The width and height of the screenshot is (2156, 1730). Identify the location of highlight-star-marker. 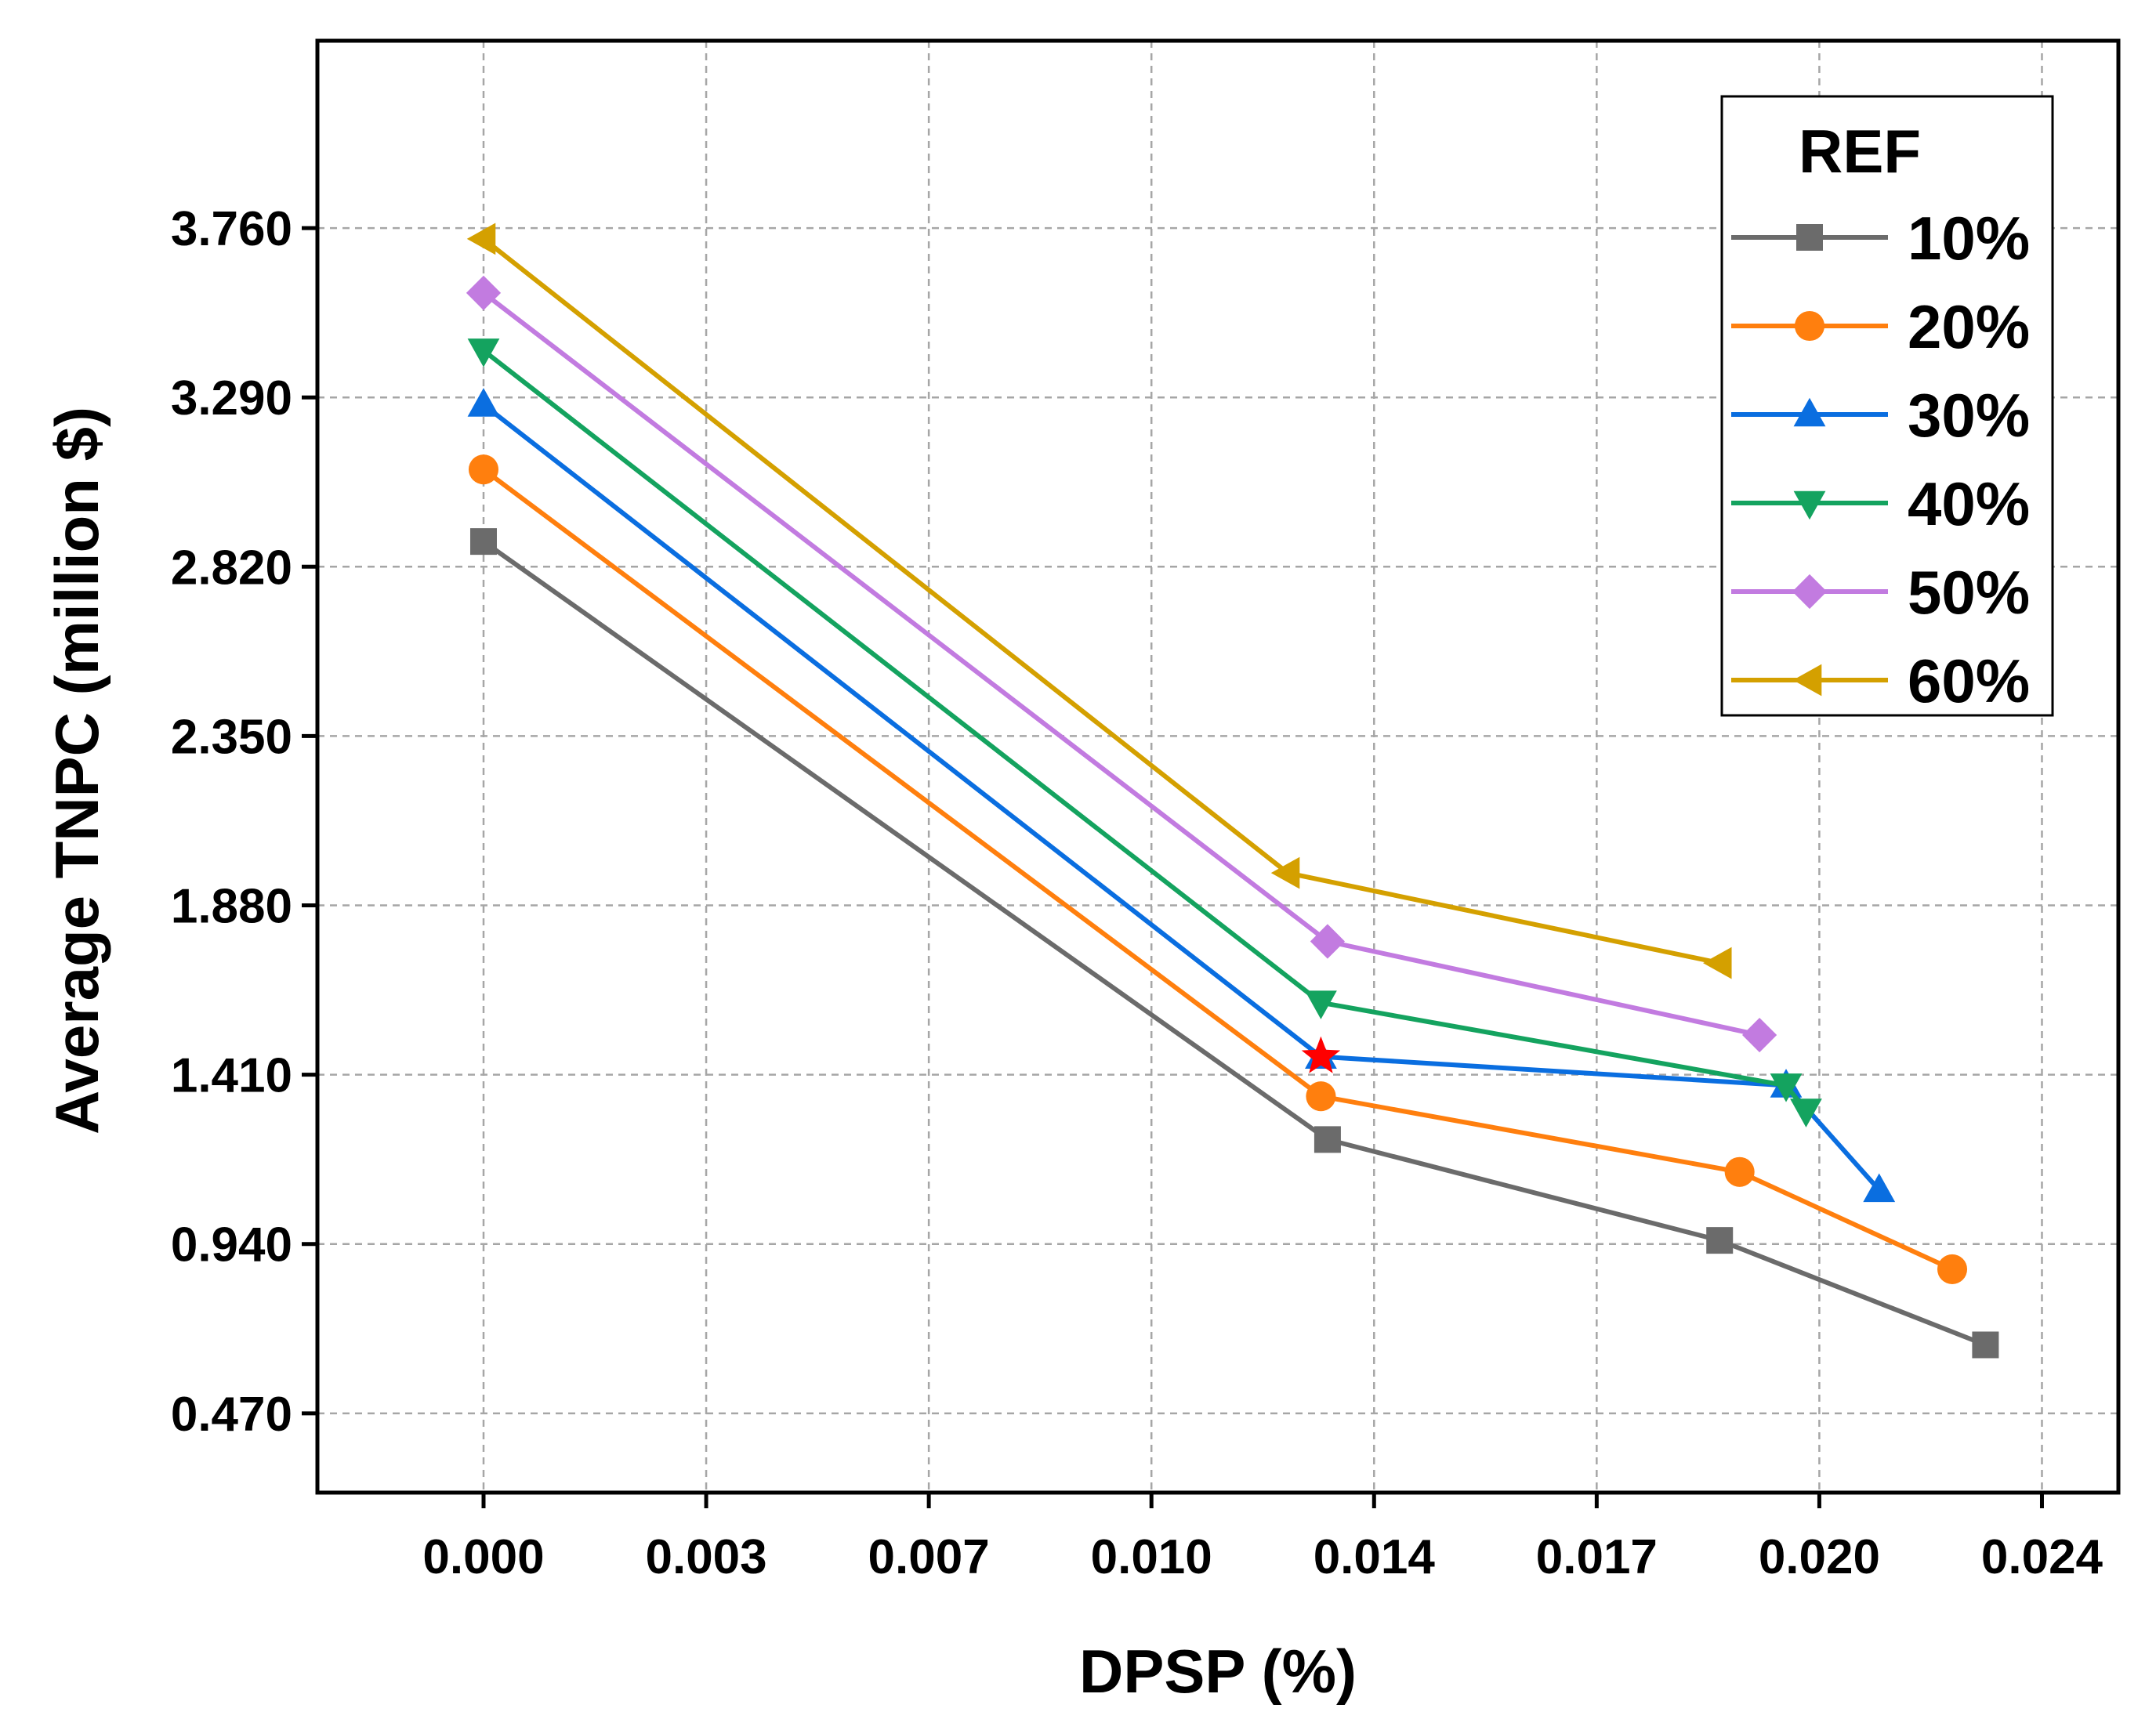
(1321, 1054).